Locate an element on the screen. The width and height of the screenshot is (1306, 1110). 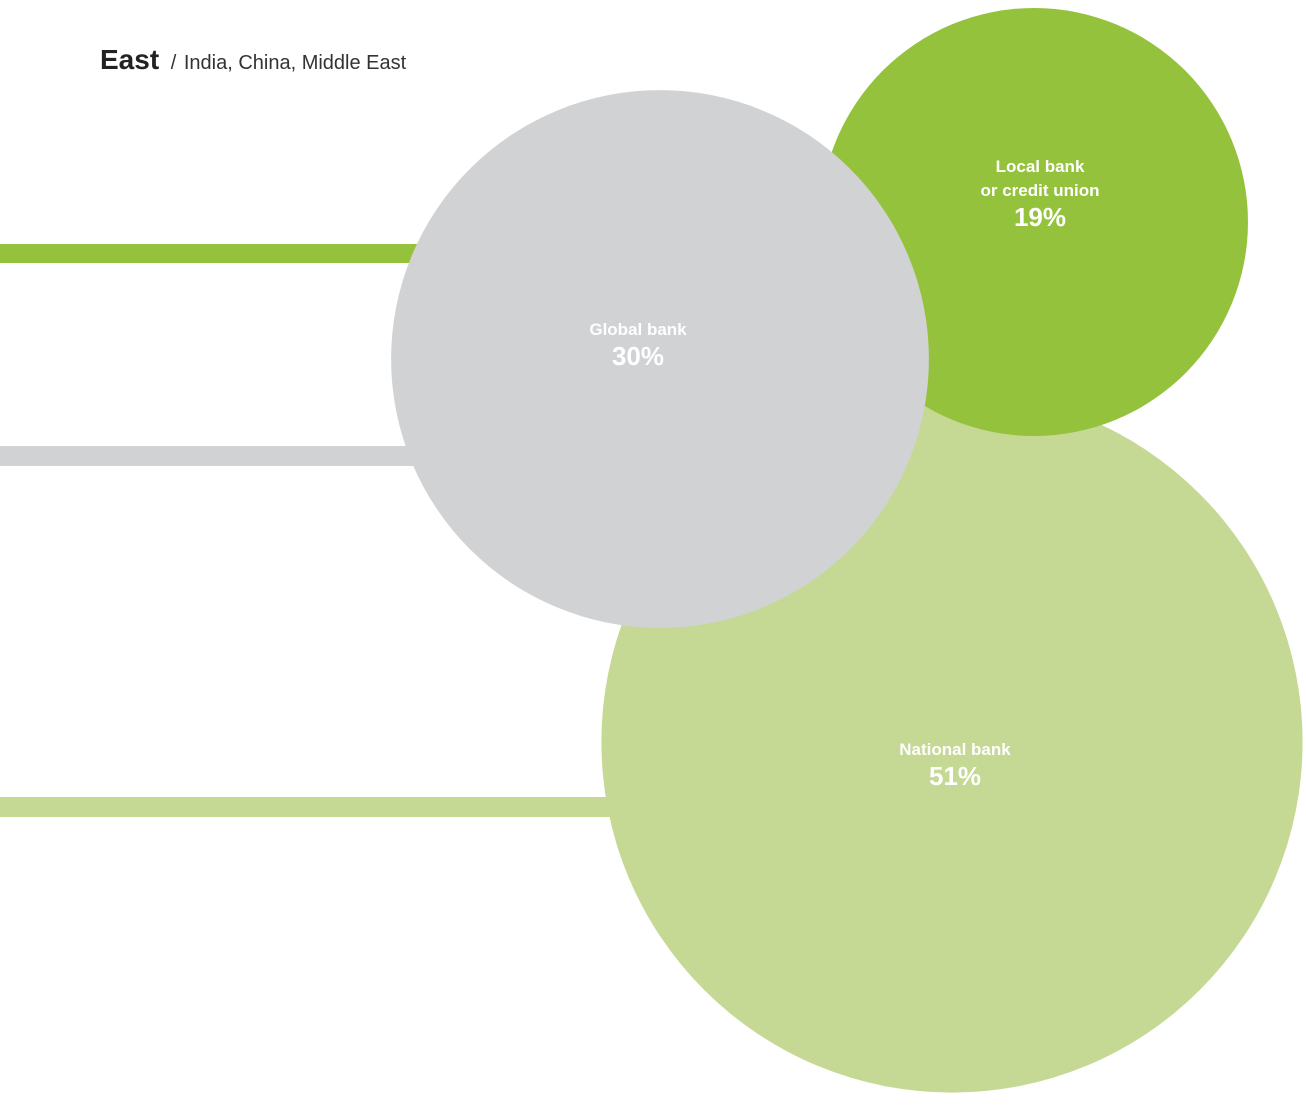
bubble-label-global: Global bank 30% is located at coordinates (638, 345).